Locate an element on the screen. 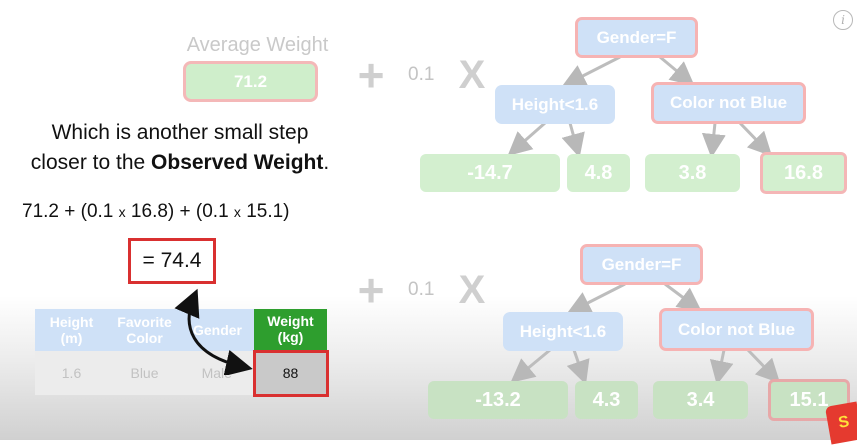 The image size is (857, 445). tree2-root-node: Gender=F is located at coordinates (641, 264).